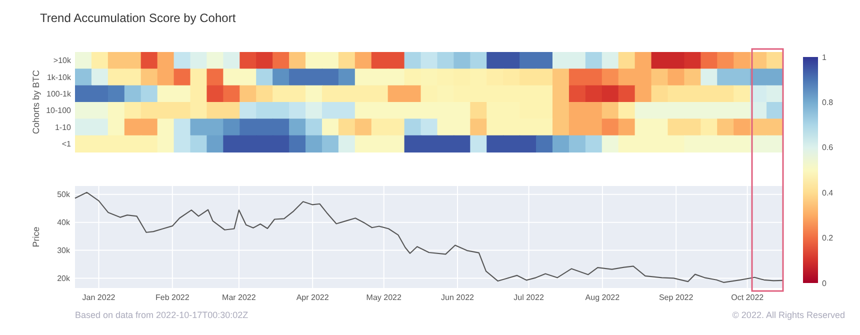  What do you see at coordinates (59, 111) in the screenshot?
I see `y-tick-label: 10-100` at bounding box center [59, 111].